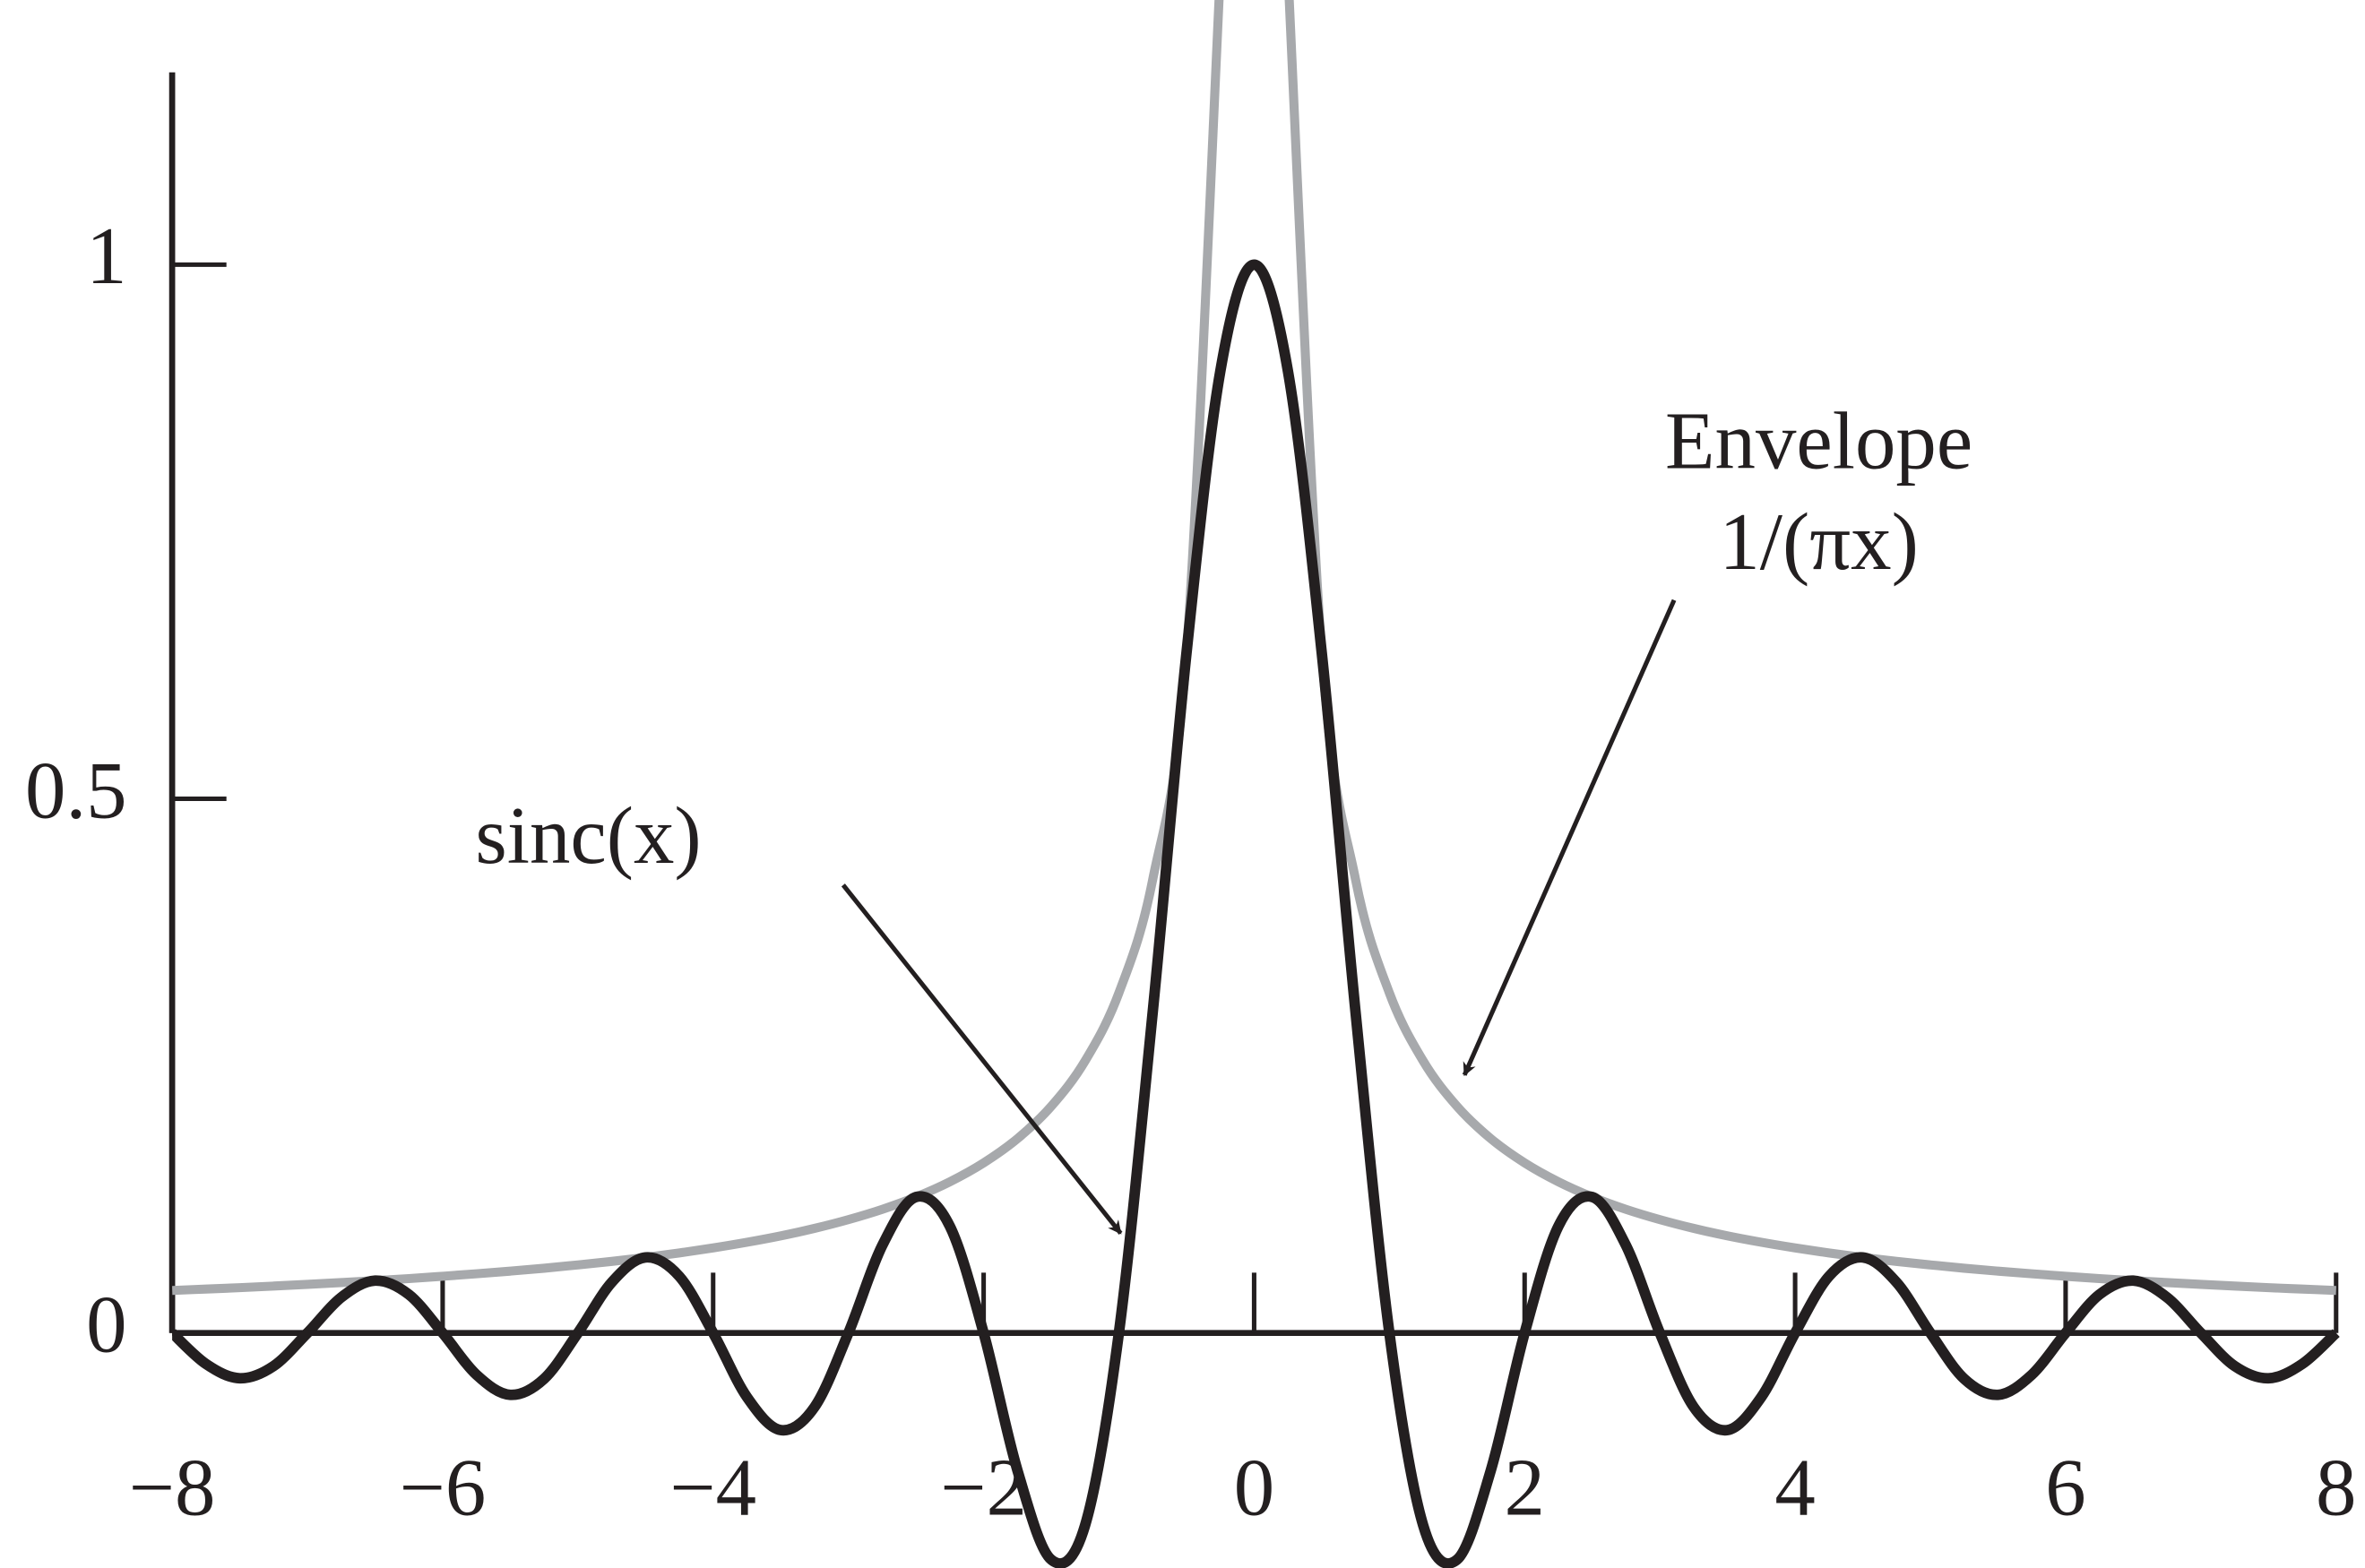 This screenshot has height=1568, width=2365. What do you see at coordinates (2065, 1487) in the screenshot?
I see `x-tick-label: 6` at bounding box center [2065, 1487].